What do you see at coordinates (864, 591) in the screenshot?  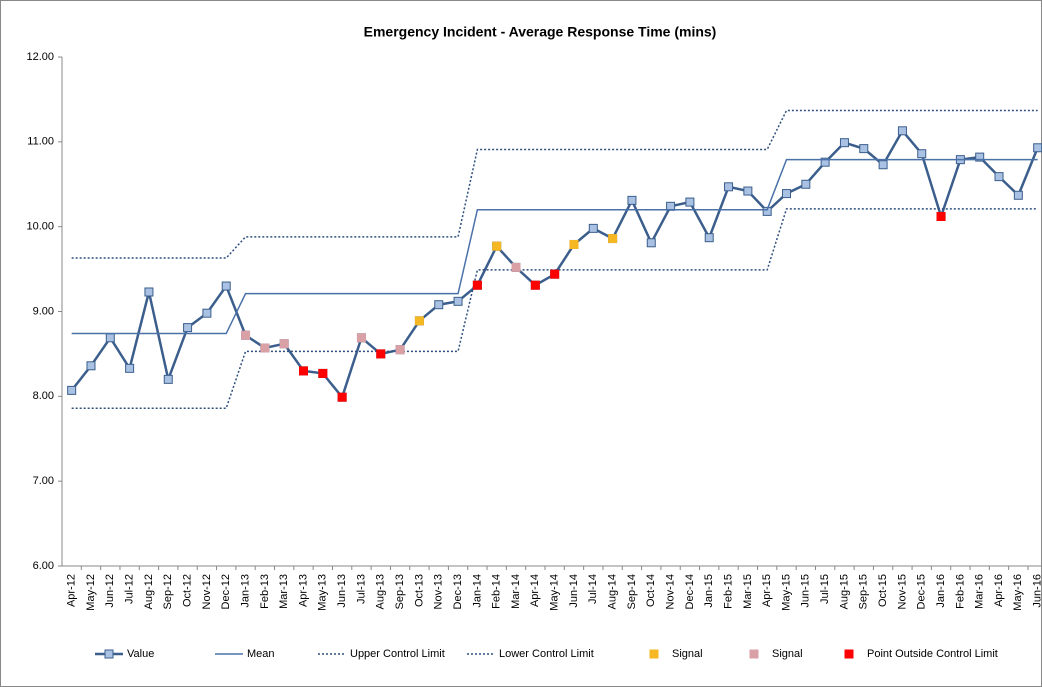 I see `x-tick-label: Sep-15` at bounding box center [864, 591].